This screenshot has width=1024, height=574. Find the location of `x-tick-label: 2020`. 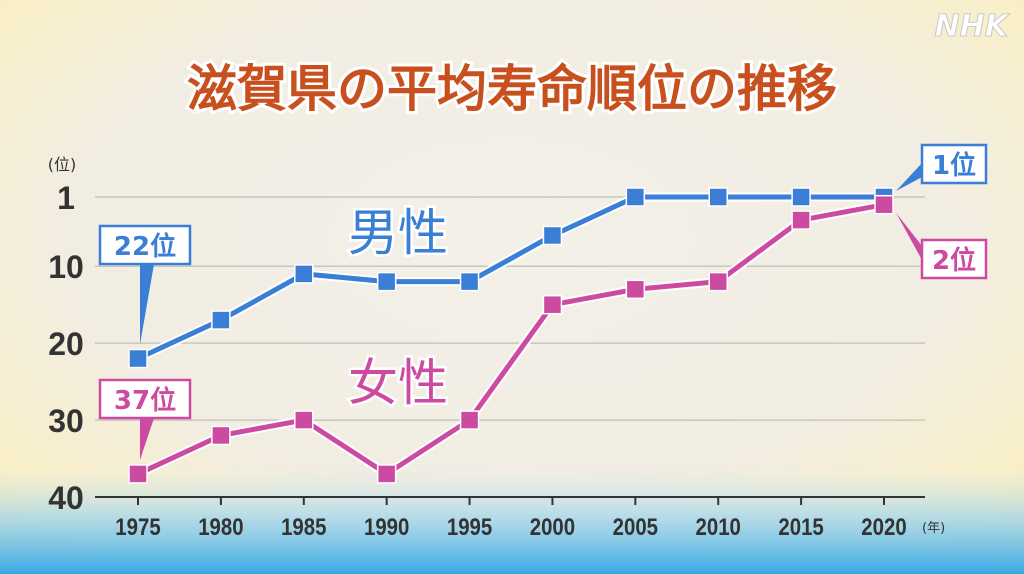

x-tick-label: 2020 is located at coordinates (883, 526).